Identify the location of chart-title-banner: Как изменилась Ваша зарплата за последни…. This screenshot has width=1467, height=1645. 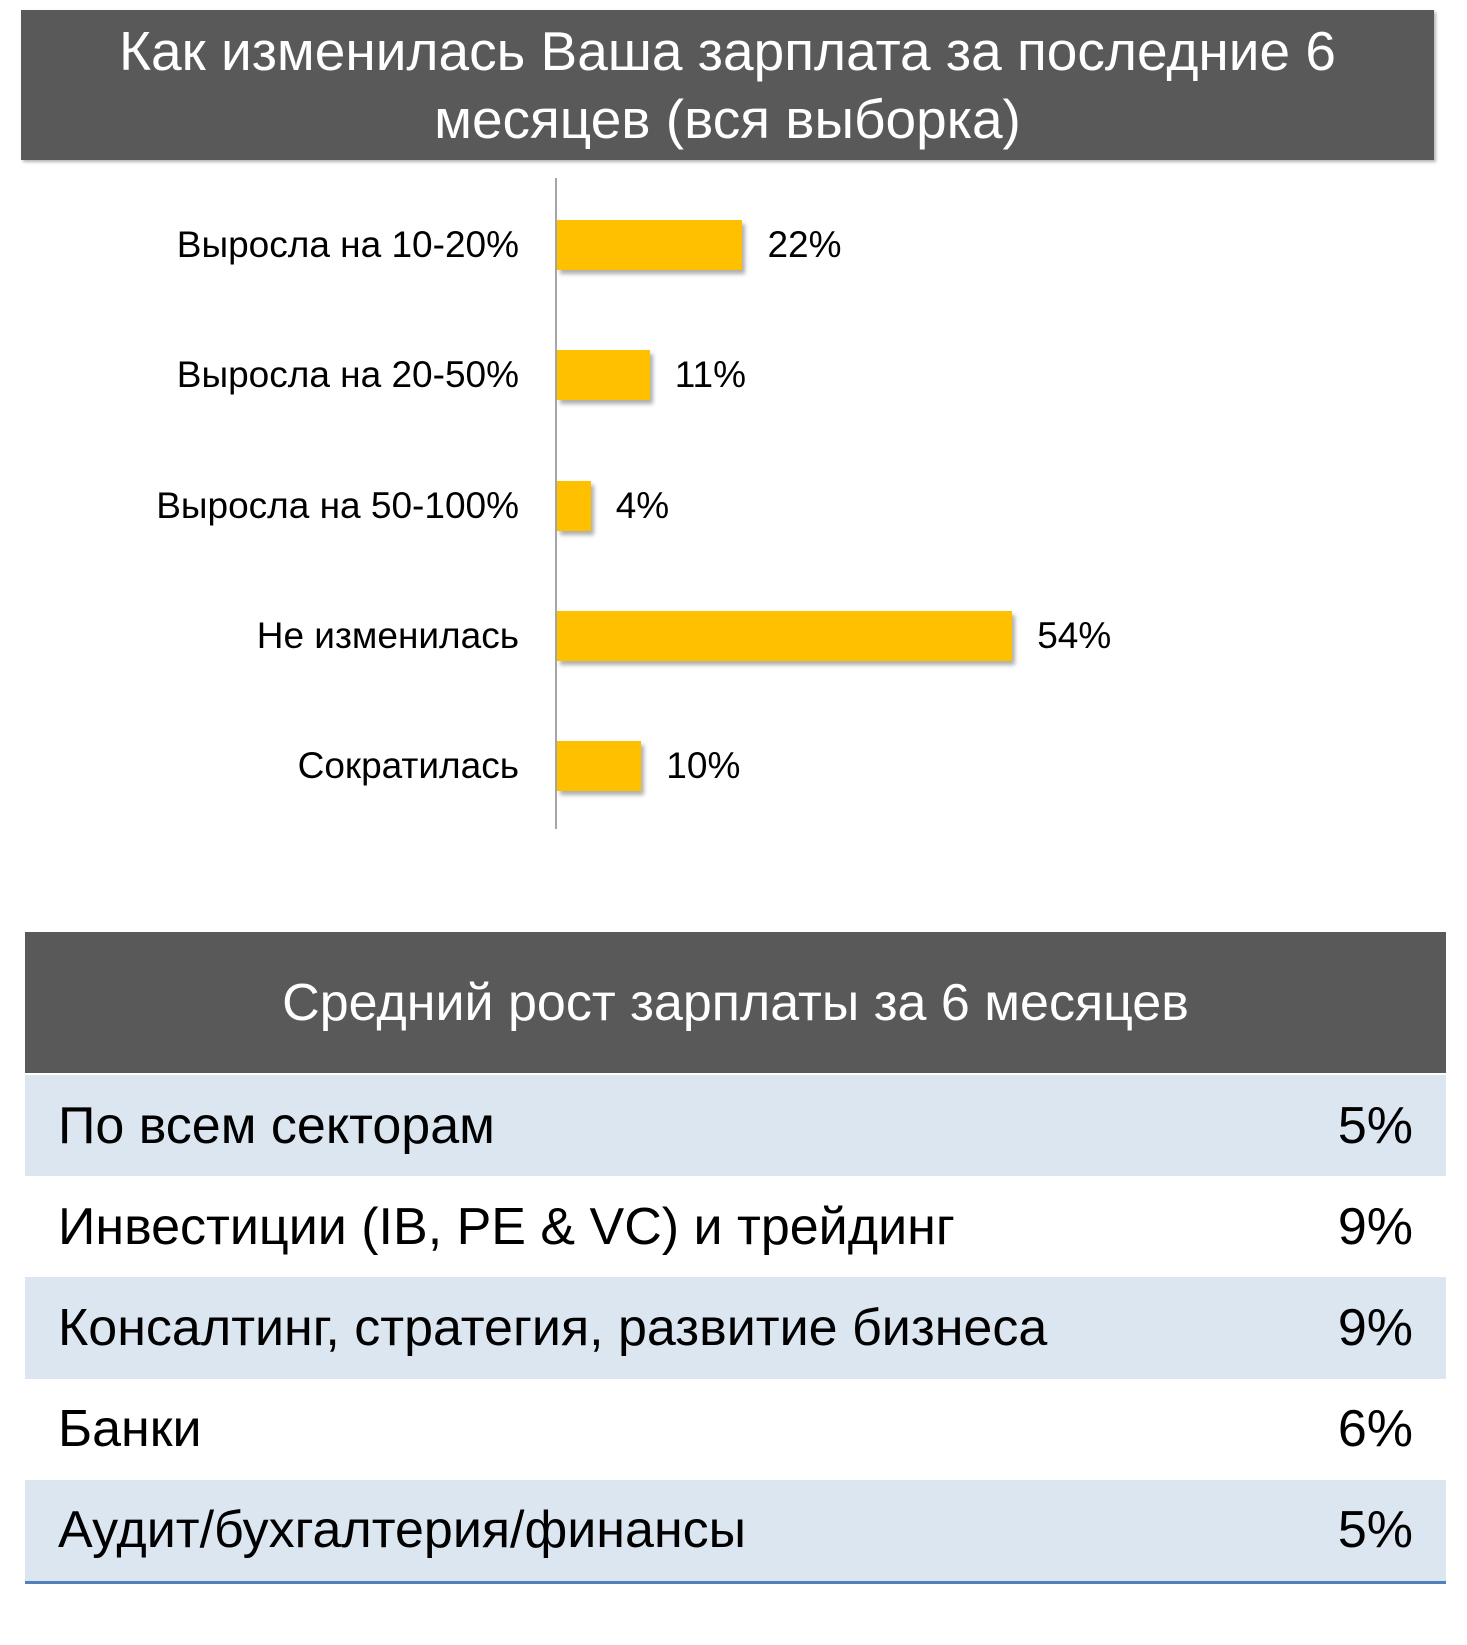
(727, 85).